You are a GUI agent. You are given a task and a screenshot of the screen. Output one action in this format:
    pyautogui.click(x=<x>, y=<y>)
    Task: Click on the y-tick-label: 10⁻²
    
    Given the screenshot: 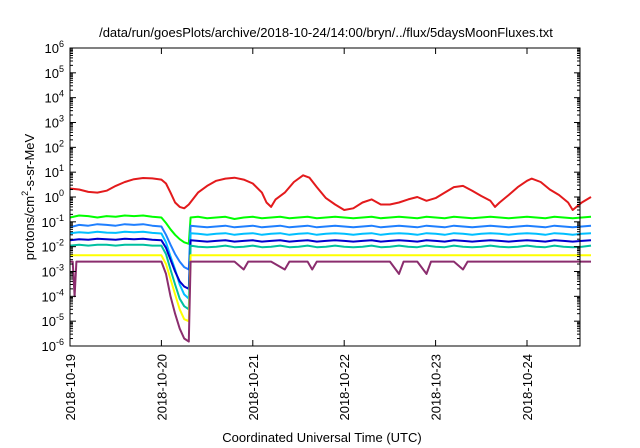 What is the action you would take?
    pyautogui.click(x=53, y=246)
    